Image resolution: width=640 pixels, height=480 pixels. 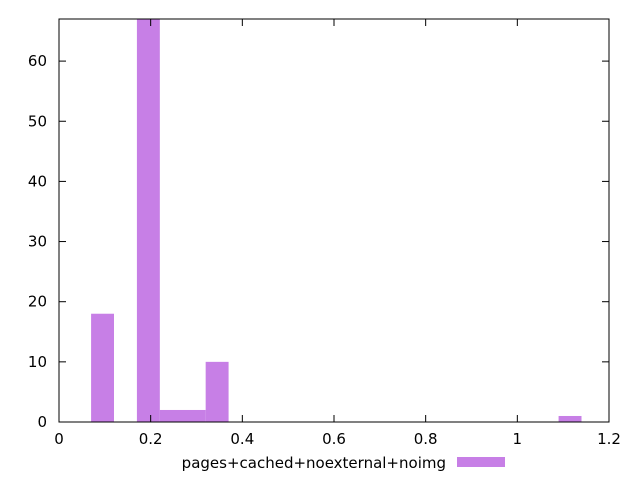 I want to click on y-tick-label: 10, so click(x=37, y=362).